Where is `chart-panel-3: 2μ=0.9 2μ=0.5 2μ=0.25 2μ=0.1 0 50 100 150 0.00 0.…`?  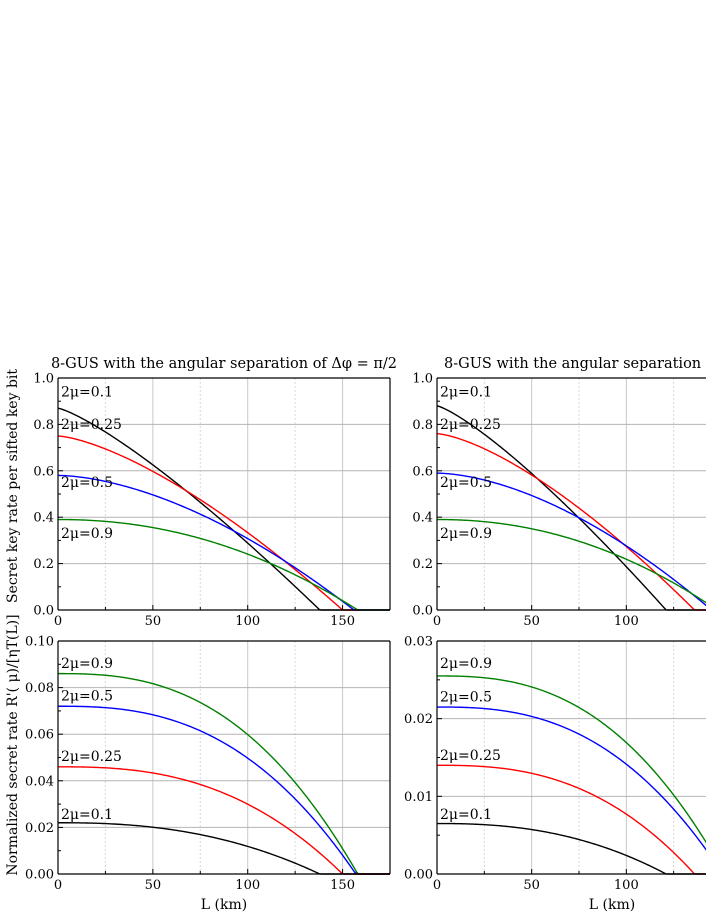 chart-panel-3: 2μ=0.9 2μ=0.5 2μ=0.25 2μ=0.1 0 50 100 150 0.00 0.… is located at coordinates (208, 764).